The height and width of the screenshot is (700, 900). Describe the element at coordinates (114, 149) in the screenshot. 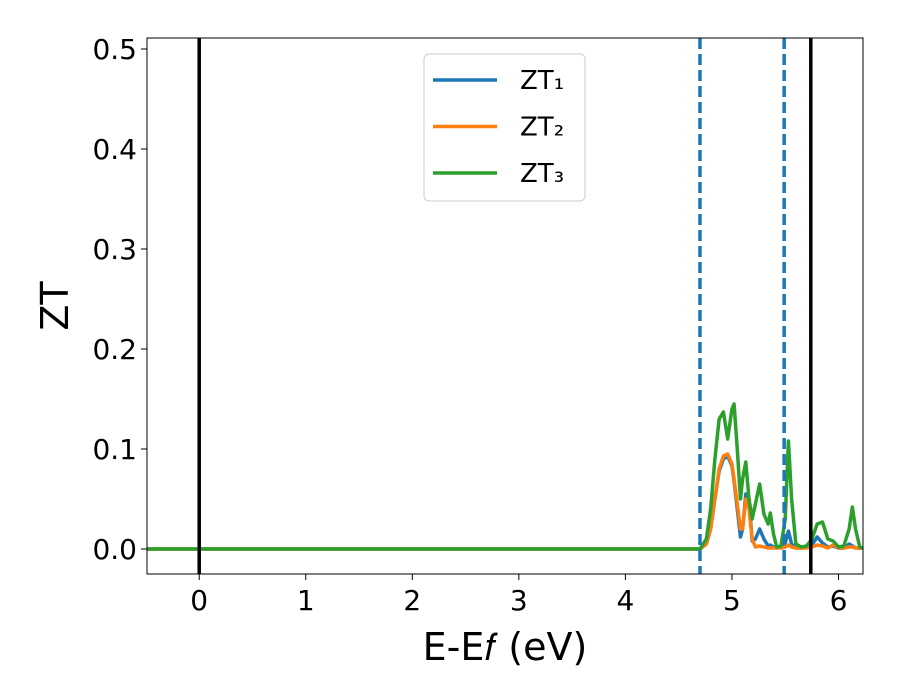

I see `y-tick-label: 0.4` at that location.